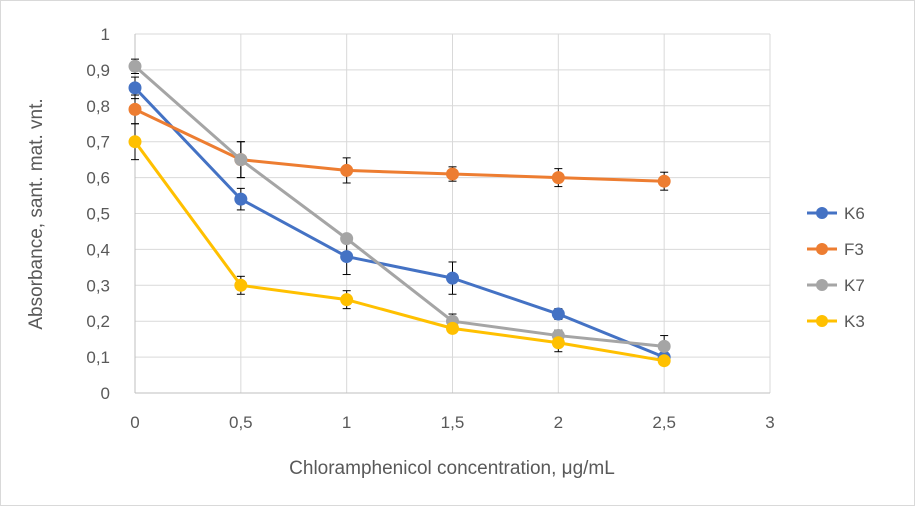  I want to click on x-tick-label: 0,5, so click(241, 422).